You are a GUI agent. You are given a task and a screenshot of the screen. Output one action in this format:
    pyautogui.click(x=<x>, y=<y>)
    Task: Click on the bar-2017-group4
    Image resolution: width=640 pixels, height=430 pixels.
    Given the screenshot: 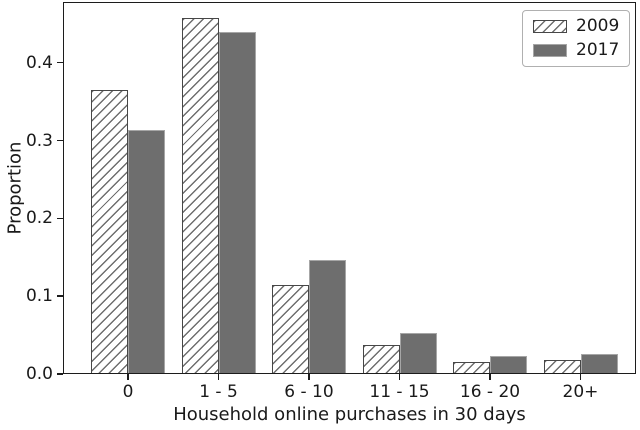 What is the action you would take?
    pyautogui.click(x=508, y=365)
    